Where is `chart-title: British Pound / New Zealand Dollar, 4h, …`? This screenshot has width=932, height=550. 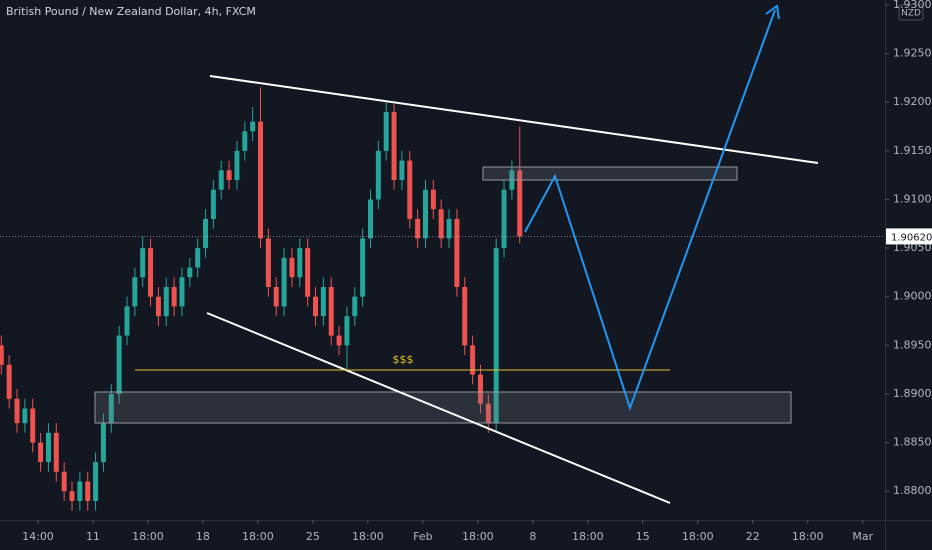
chart-title: British Pound / New Zealand Dollar, 4h, … is located at coordinates (131, 11).